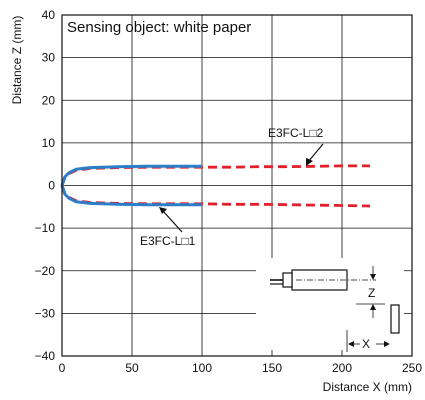 The width and height of the screenshot is (425, 400). Describe the element at coordinates (366, 344) in the screenshot. I see `x-label: X` at that location.